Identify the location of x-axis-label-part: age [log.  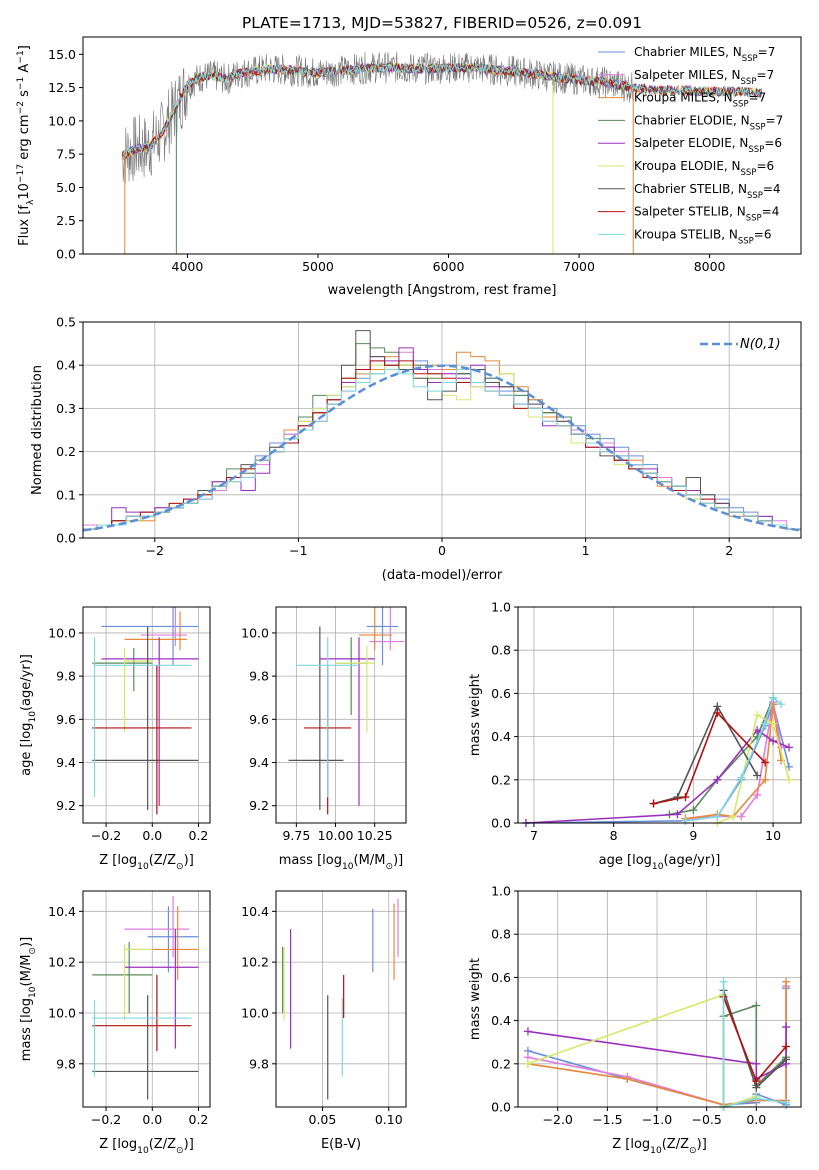
(625, 860).